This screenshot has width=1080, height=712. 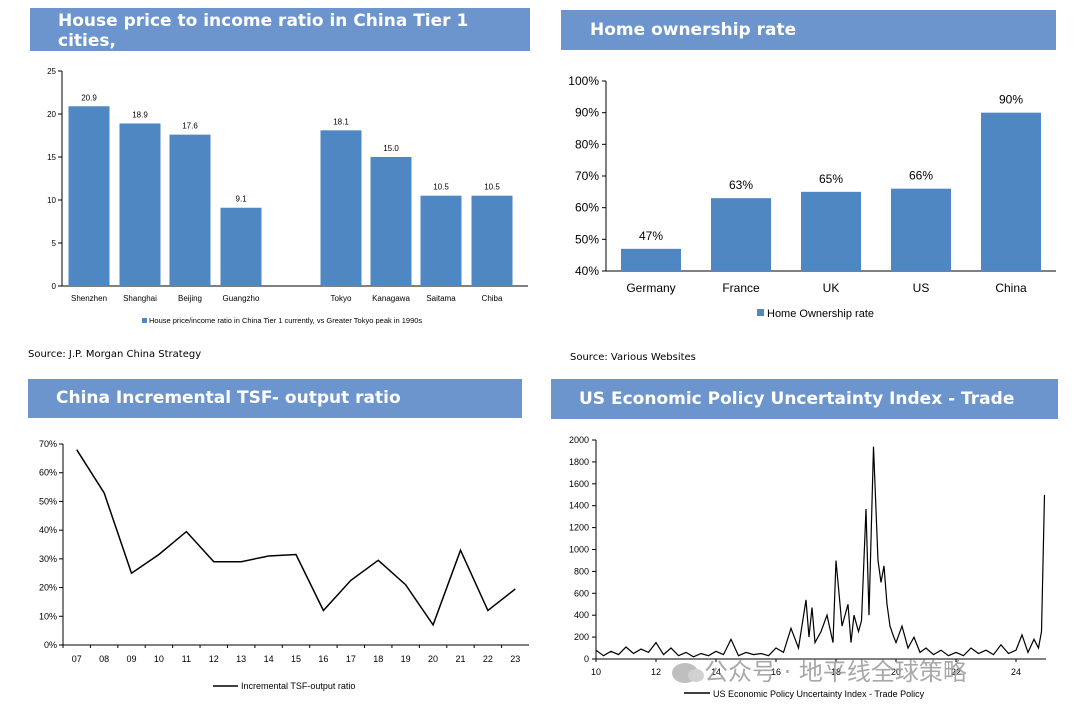 What do you see at coordinates (596, 672) in the screenshot?
I see `chart4-x-tick-label: 10` at bounding box center [596, 672].